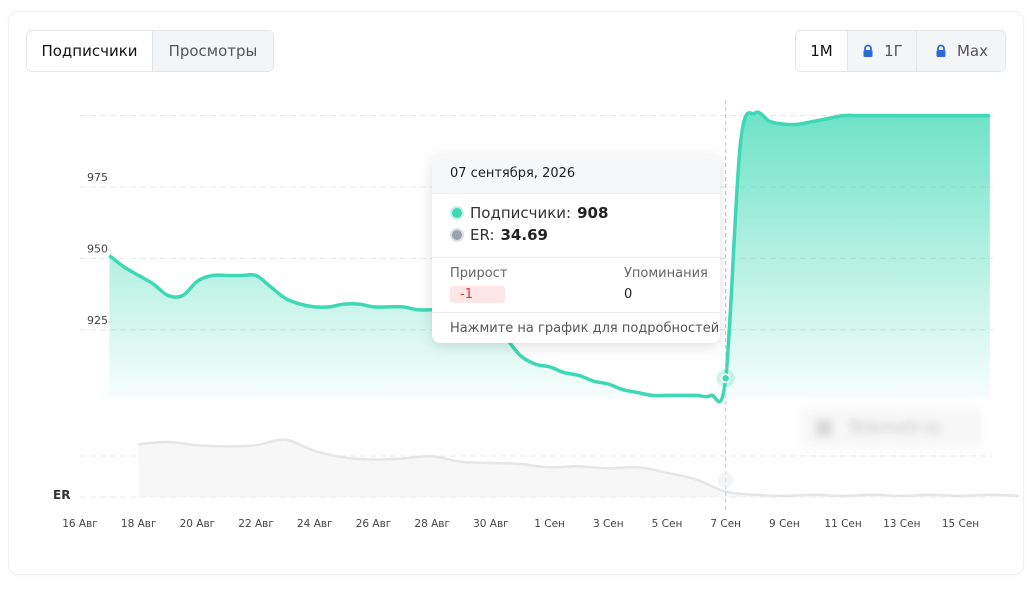 This screenshot has width=1027, height=589. Describe the element at coordinates (457, 213) in the screenshot. I see `subscribers-dot-icon` at that location.